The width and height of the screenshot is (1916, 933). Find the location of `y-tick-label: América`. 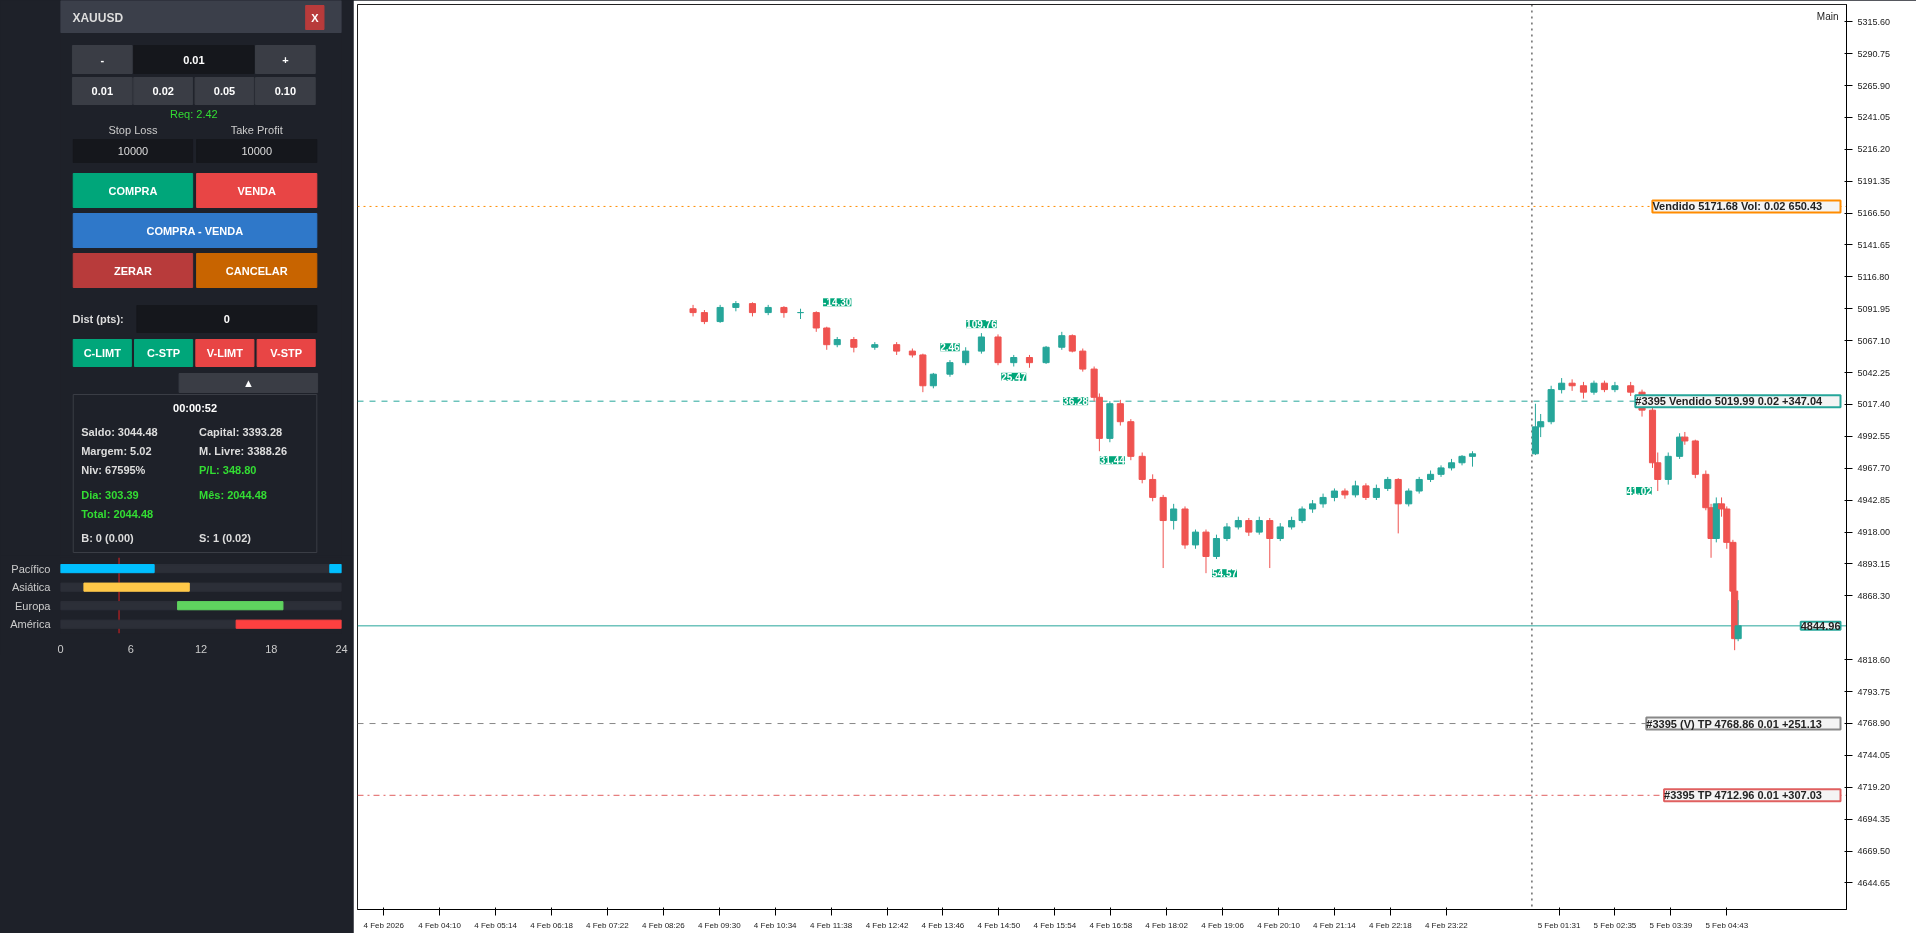

y-tick-label: América is located at coordinates (31, 624).